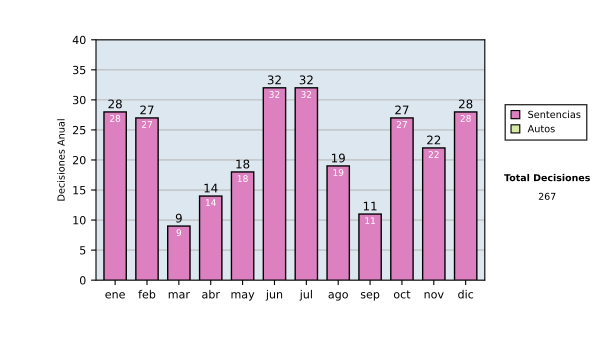 Image resolution: width=600 pixels, height=340 pixels. I want to click on y-tick-label: 20, so click(79, 160).